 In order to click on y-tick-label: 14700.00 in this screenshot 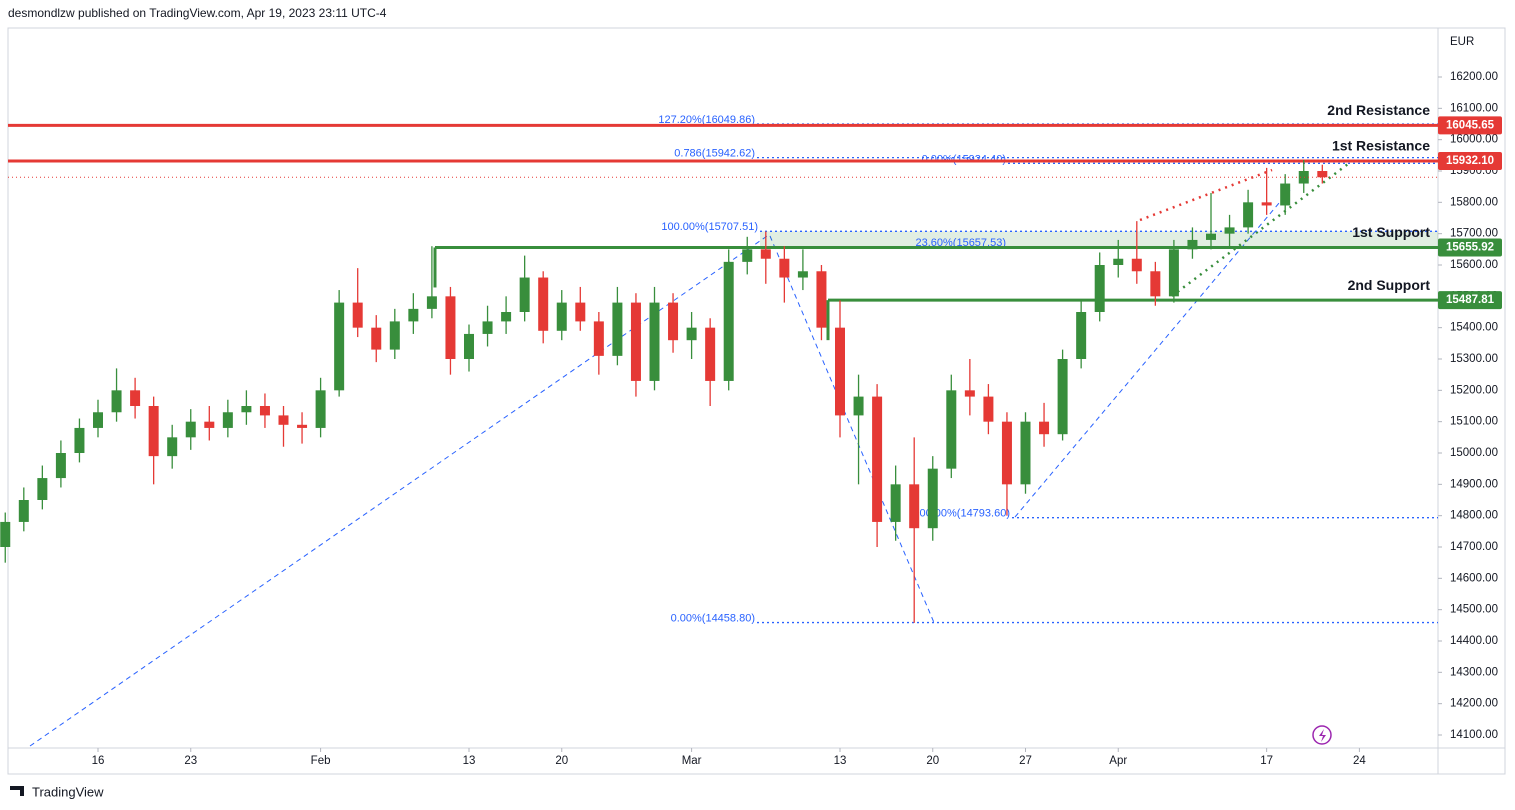, I will do `click(1474, 547)`.